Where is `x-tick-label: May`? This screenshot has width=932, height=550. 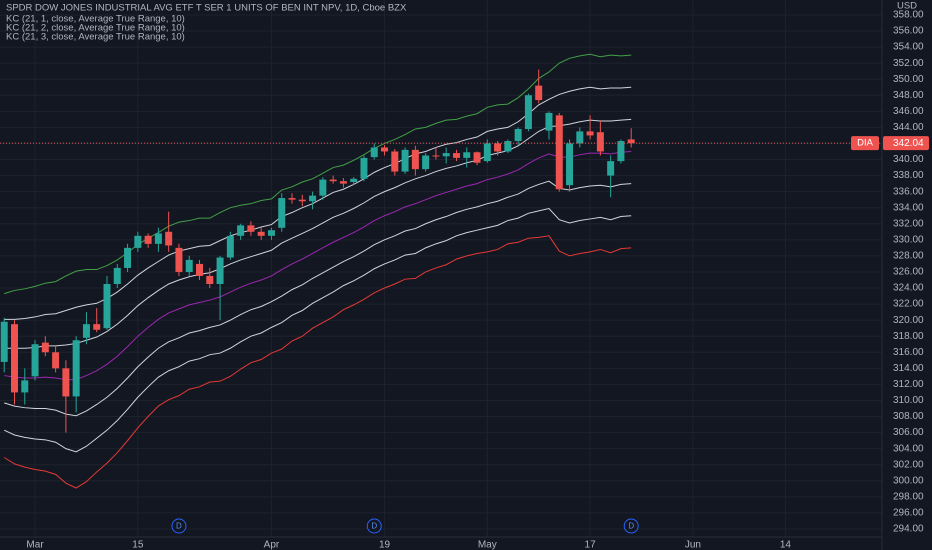 x-tick-label: May is located at coordinates (487, 545).